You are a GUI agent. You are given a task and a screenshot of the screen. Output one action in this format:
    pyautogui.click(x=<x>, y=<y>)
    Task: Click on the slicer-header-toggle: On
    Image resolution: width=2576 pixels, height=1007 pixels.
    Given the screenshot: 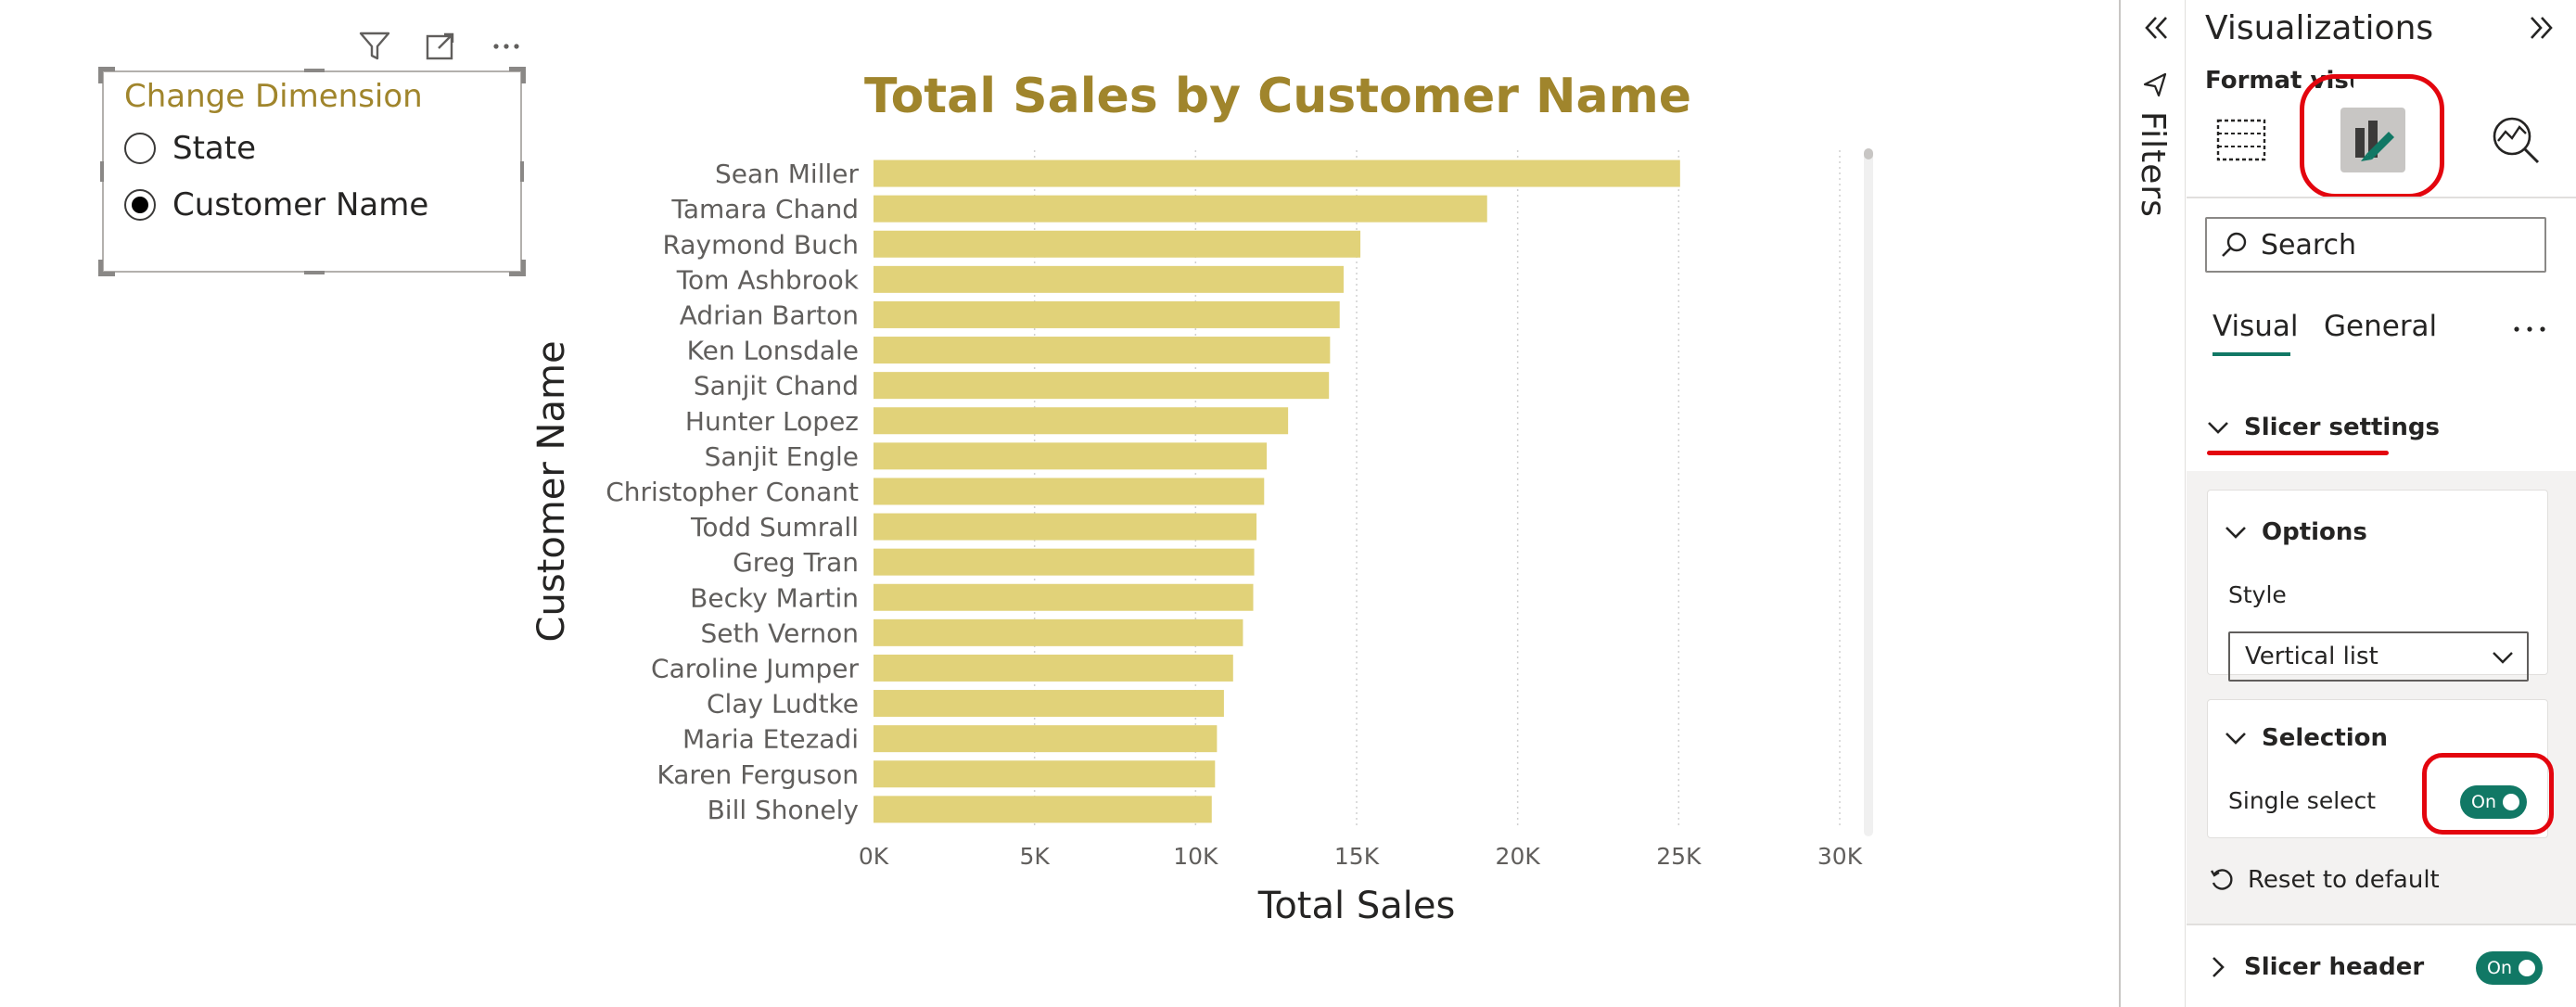 What is the action you would take?
    pyautogui.click(x=2509, y=968)
    